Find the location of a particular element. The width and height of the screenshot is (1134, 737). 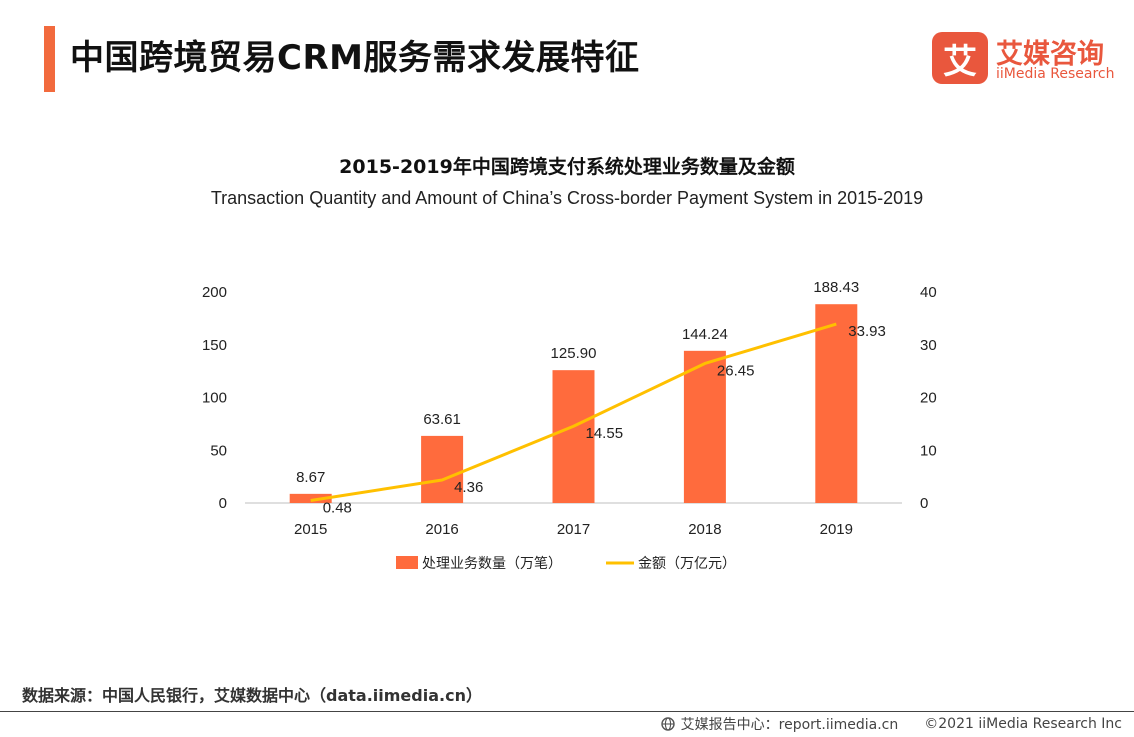

line-data-label: 0.48 is located at coordinates (337, 507).